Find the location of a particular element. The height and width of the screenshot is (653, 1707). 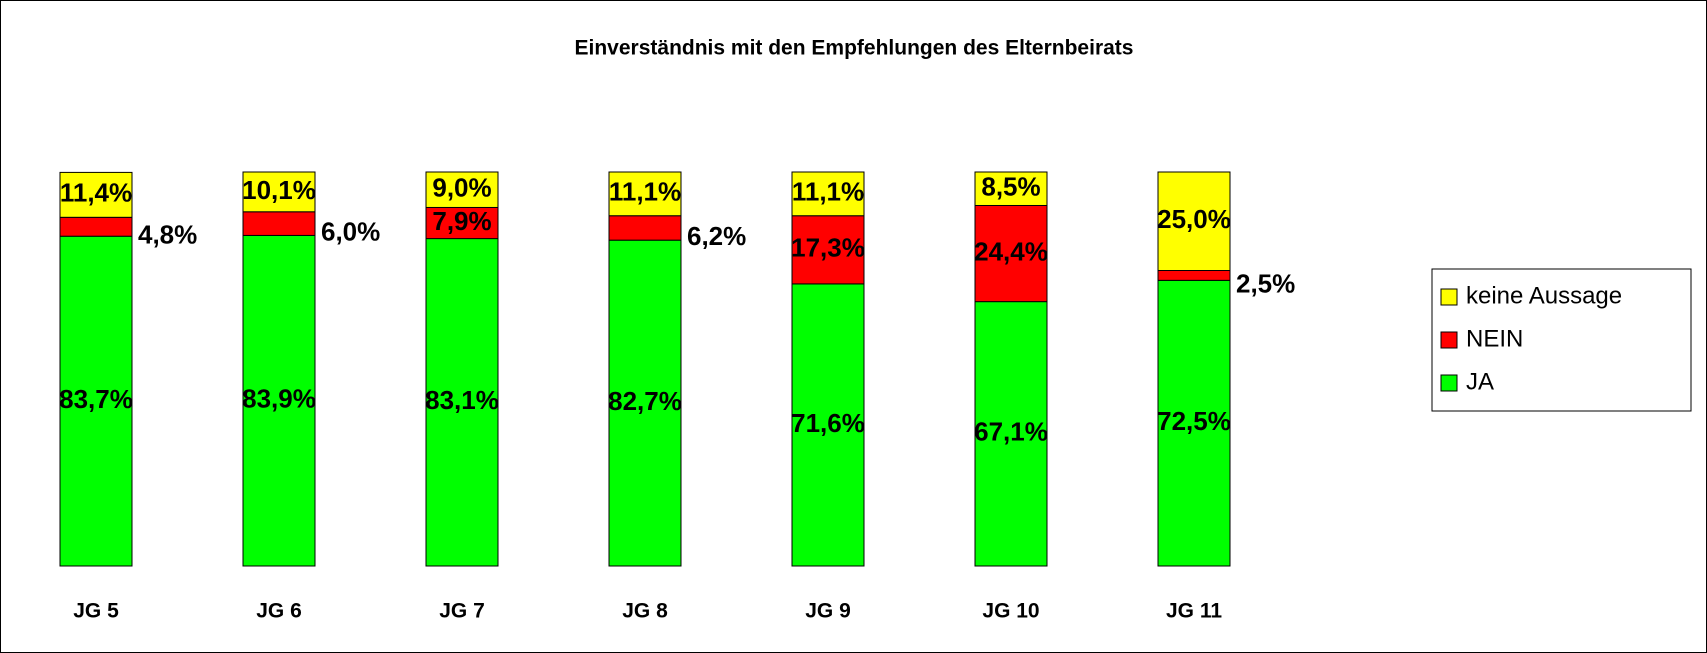

data-label: 9,0% is located at coordinates (461, 188).